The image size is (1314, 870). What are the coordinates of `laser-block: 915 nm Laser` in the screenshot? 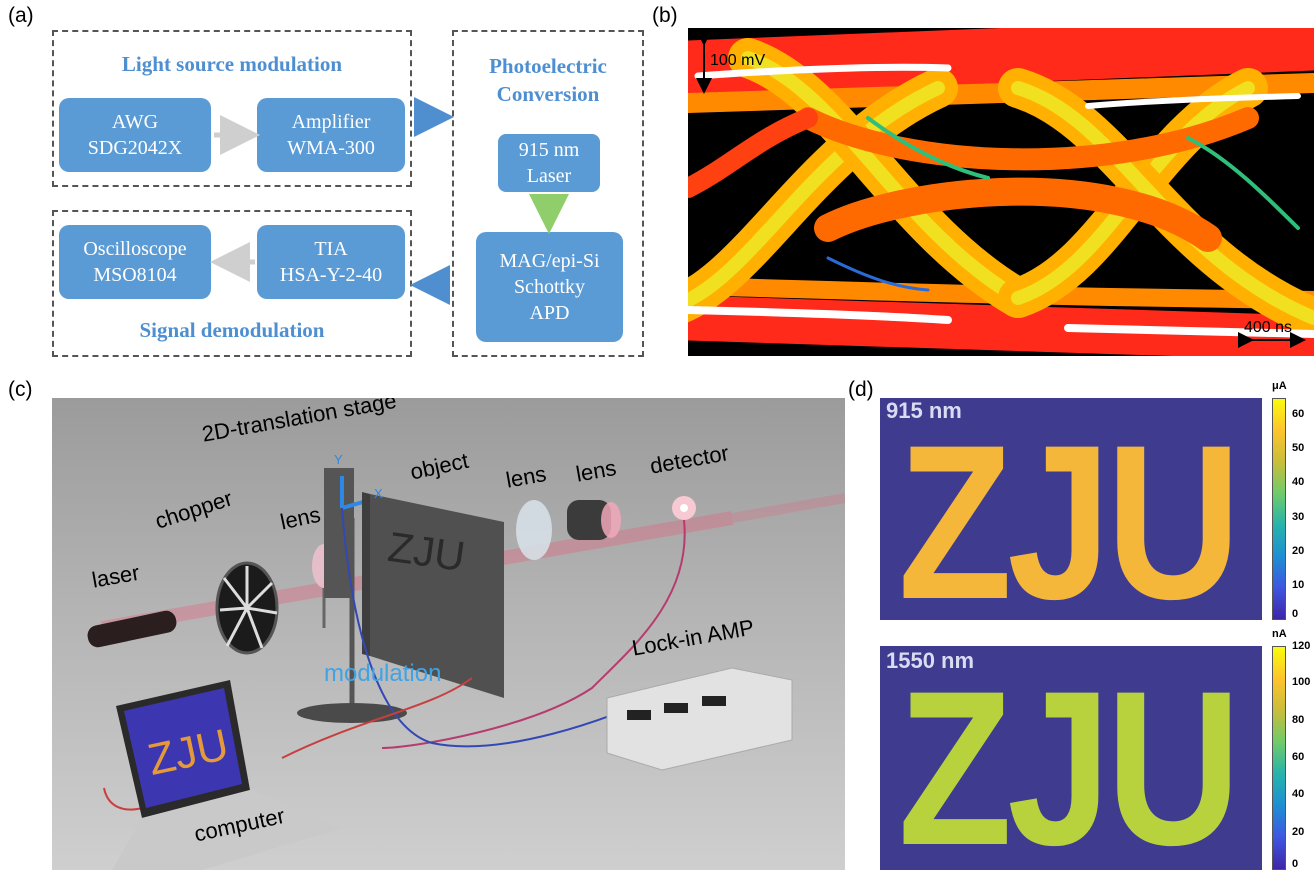 It's located at (549, 163).